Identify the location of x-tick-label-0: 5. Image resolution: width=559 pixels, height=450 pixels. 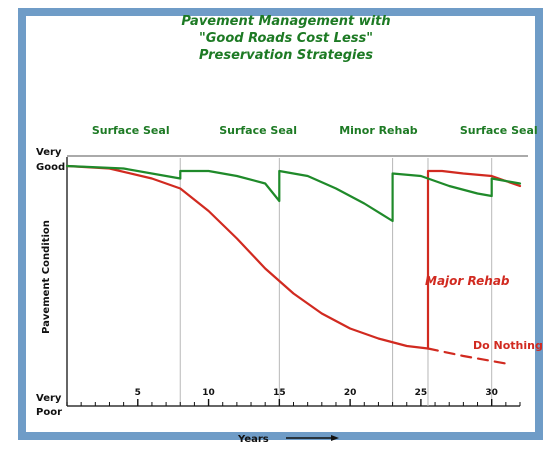
(138, 393).